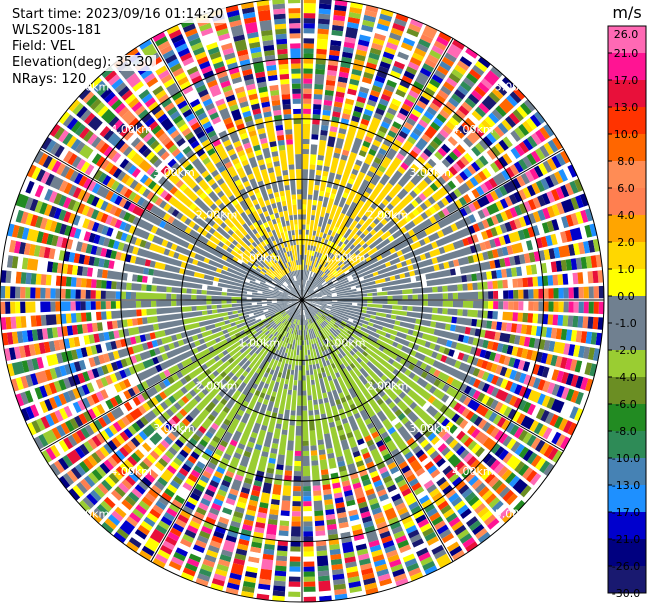 This screenshot has height=607, width=647. What do you see at coordinates (627, 364) in the screenshot?
I see `colorbar-bin` at bounding box center [627, 364].